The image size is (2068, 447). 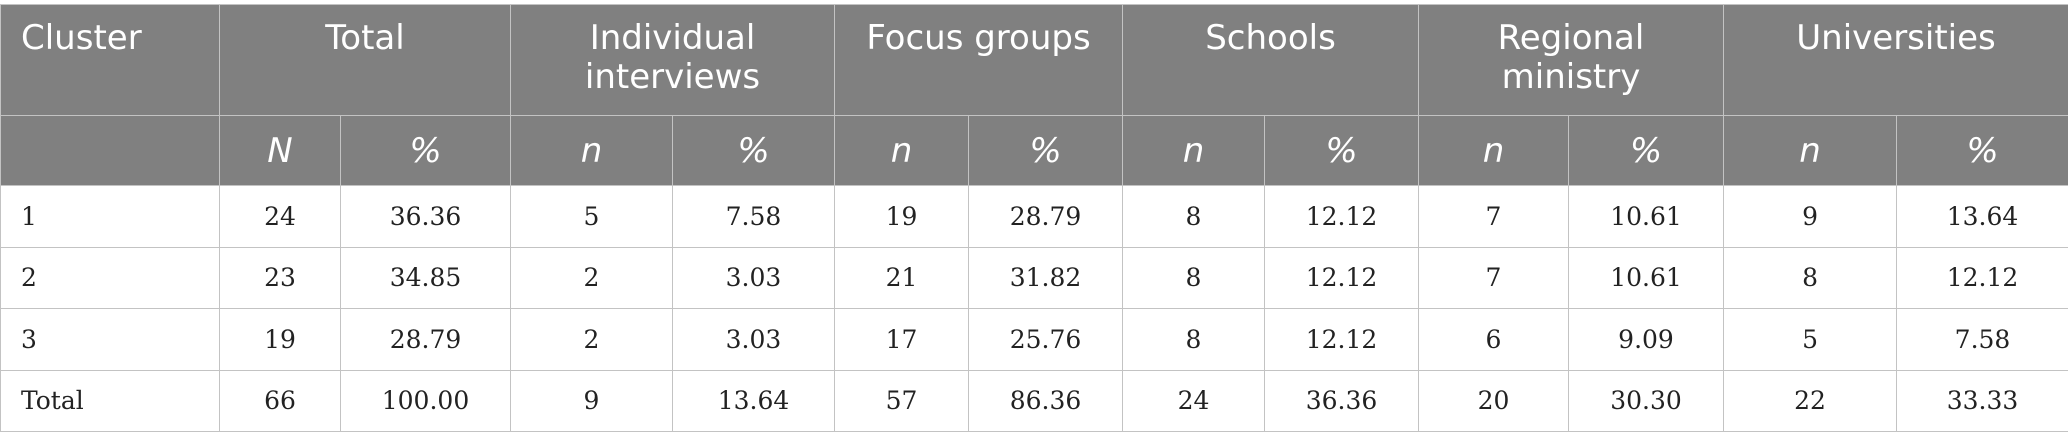 What do you see at coordinates (901, 400) in the screenshot?
I see `table-cell: 57` at bounding box center [901, 400].